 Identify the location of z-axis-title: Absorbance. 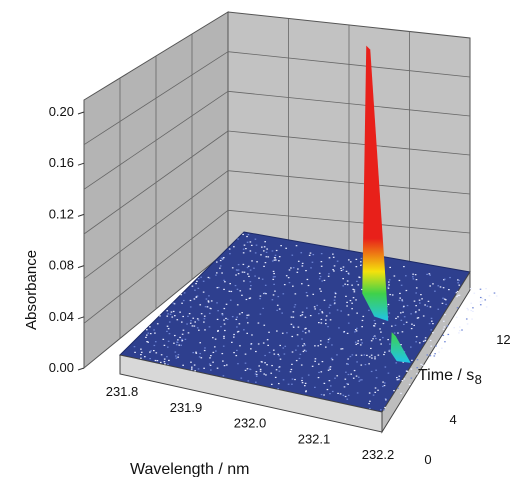
(31, 290).